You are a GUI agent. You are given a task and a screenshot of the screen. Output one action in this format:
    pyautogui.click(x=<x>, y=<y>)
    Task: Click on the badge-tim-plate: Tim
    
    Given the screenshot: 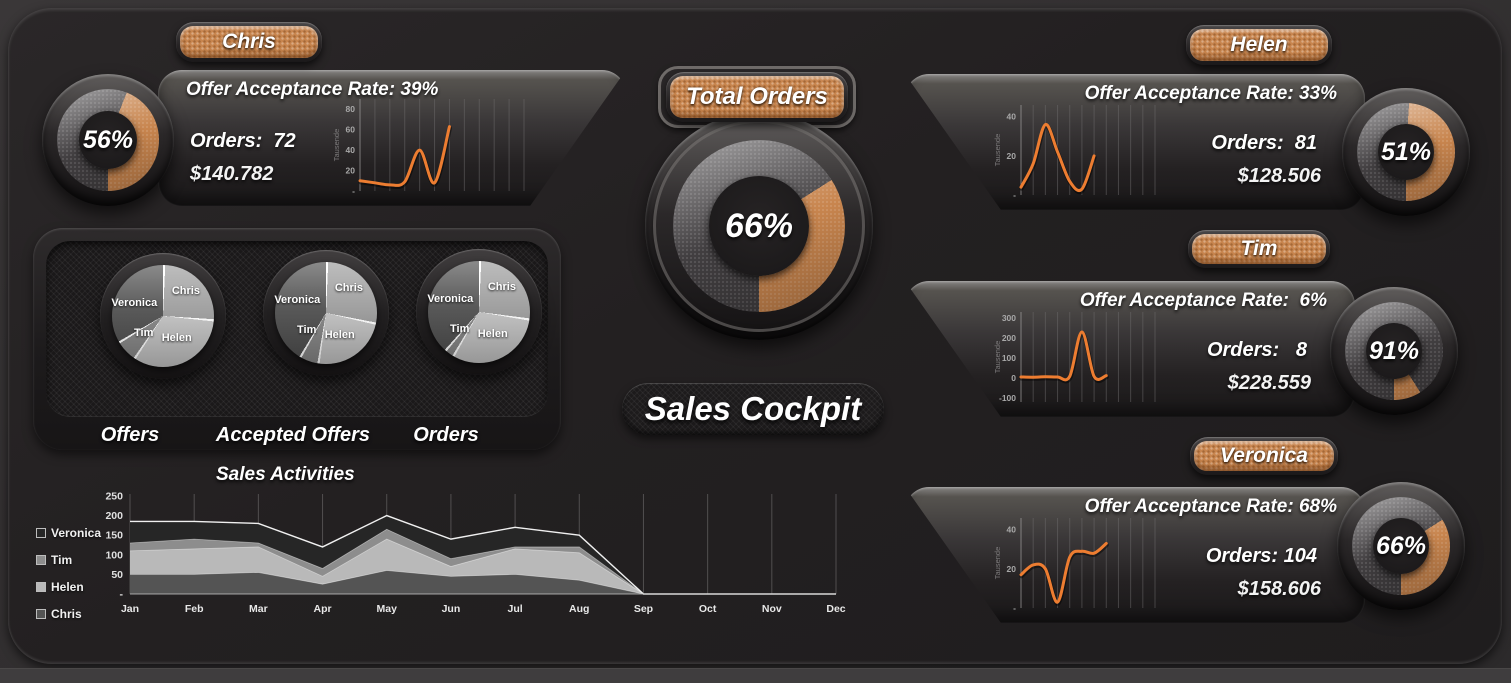 What is the action you would take?
    pyautogui.click(x=1259, y=249)
    